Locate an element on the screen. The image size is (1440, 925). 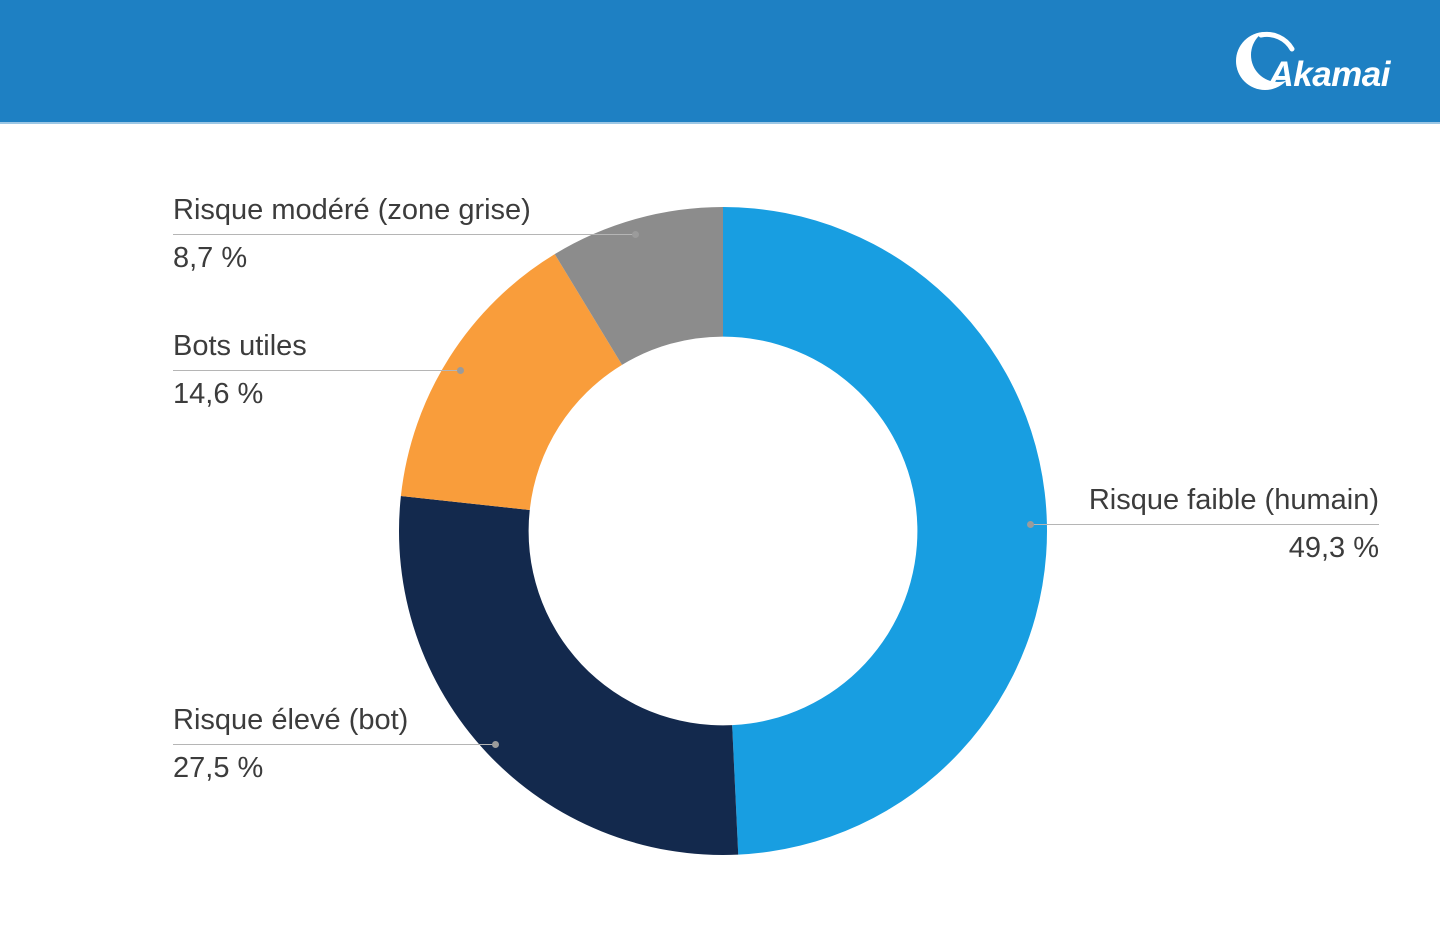
akamai-logo: Akamai is located at coordinates (1313, 60).